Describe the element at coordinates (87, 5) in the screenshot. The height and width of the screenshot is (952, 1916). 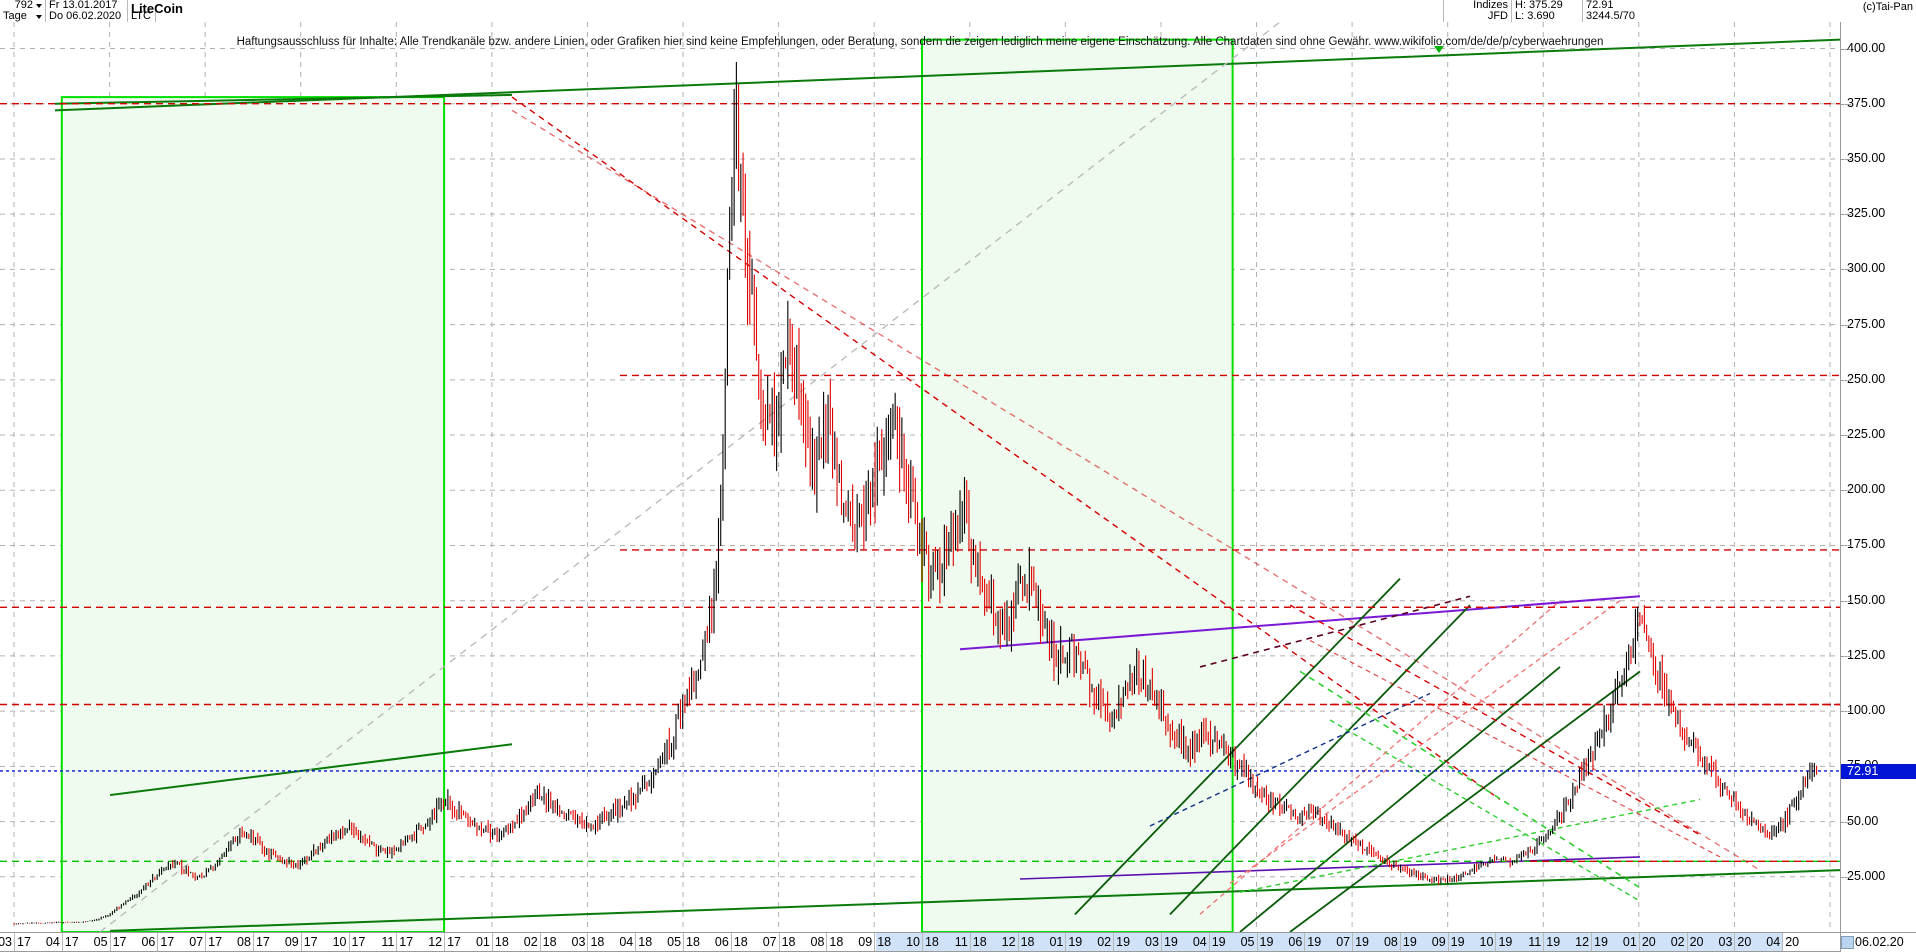
I see `date-from-field: Fr 13.01.2017` at that location.